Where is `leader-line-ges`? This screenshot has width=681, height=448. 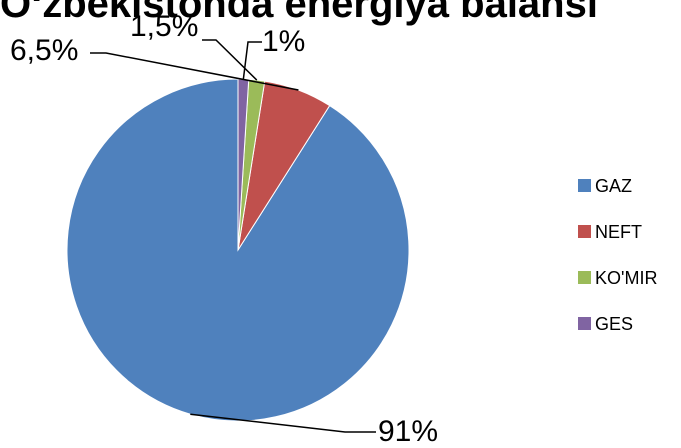
leader-line-ges is located at coordinates (252, 60).